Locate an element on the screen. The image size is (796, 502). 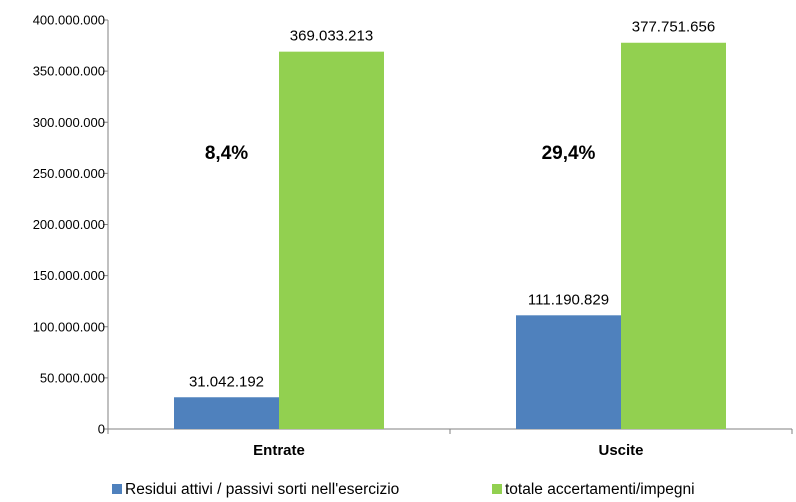
data-label: 377.751.656 is located at coordinates (673, 27).